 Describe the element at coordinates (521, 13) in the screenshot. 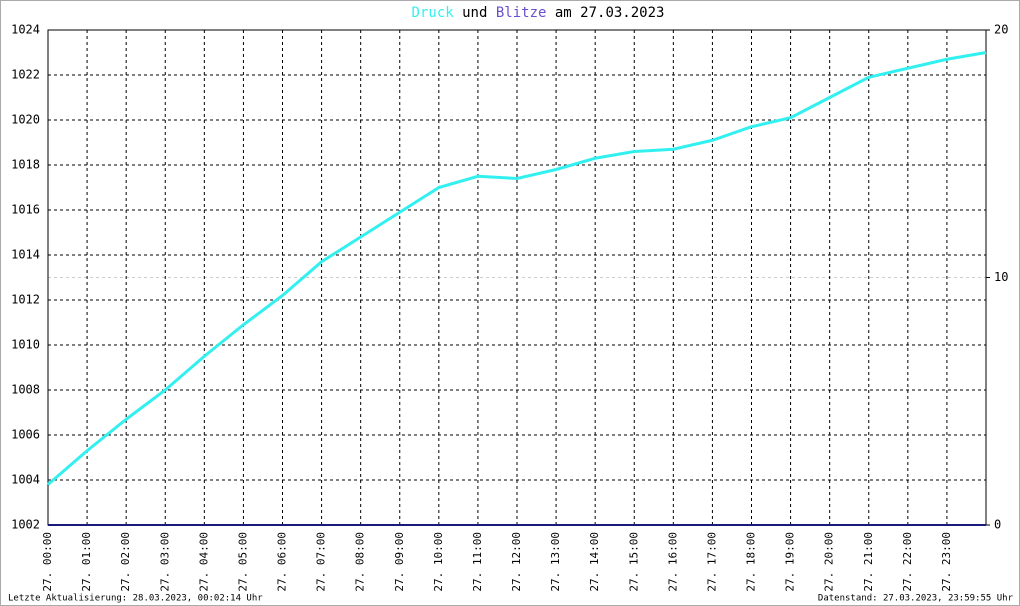

I see `title-blitze: Blitze` at that location.